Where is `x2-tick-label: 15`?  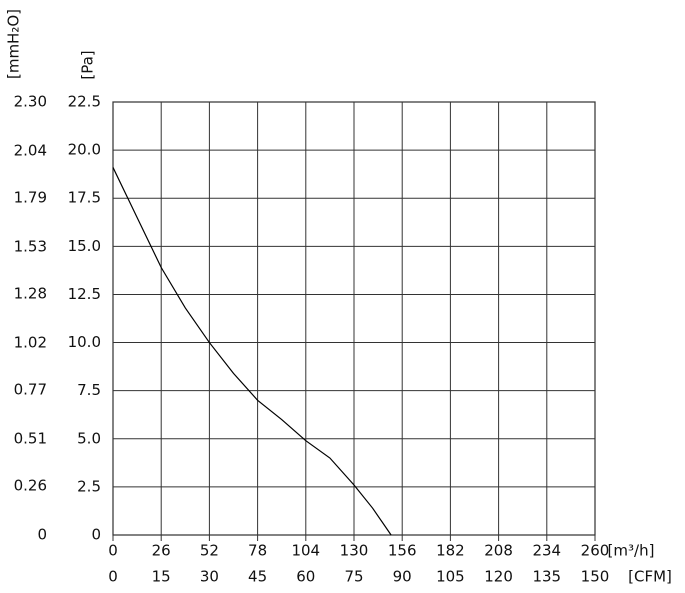
x2-tick-label: 15 is located at coordinates (161, 577).